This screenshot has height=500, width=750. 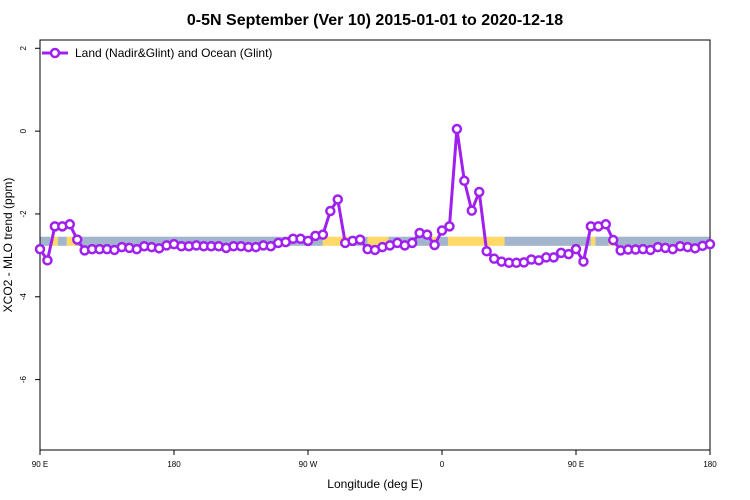 What do you see at coordinates (8, 245) in the screenshot?
I see `y-axis-title: XCO2 - MLO trend (ppm)` at bounding box center [8, 245].